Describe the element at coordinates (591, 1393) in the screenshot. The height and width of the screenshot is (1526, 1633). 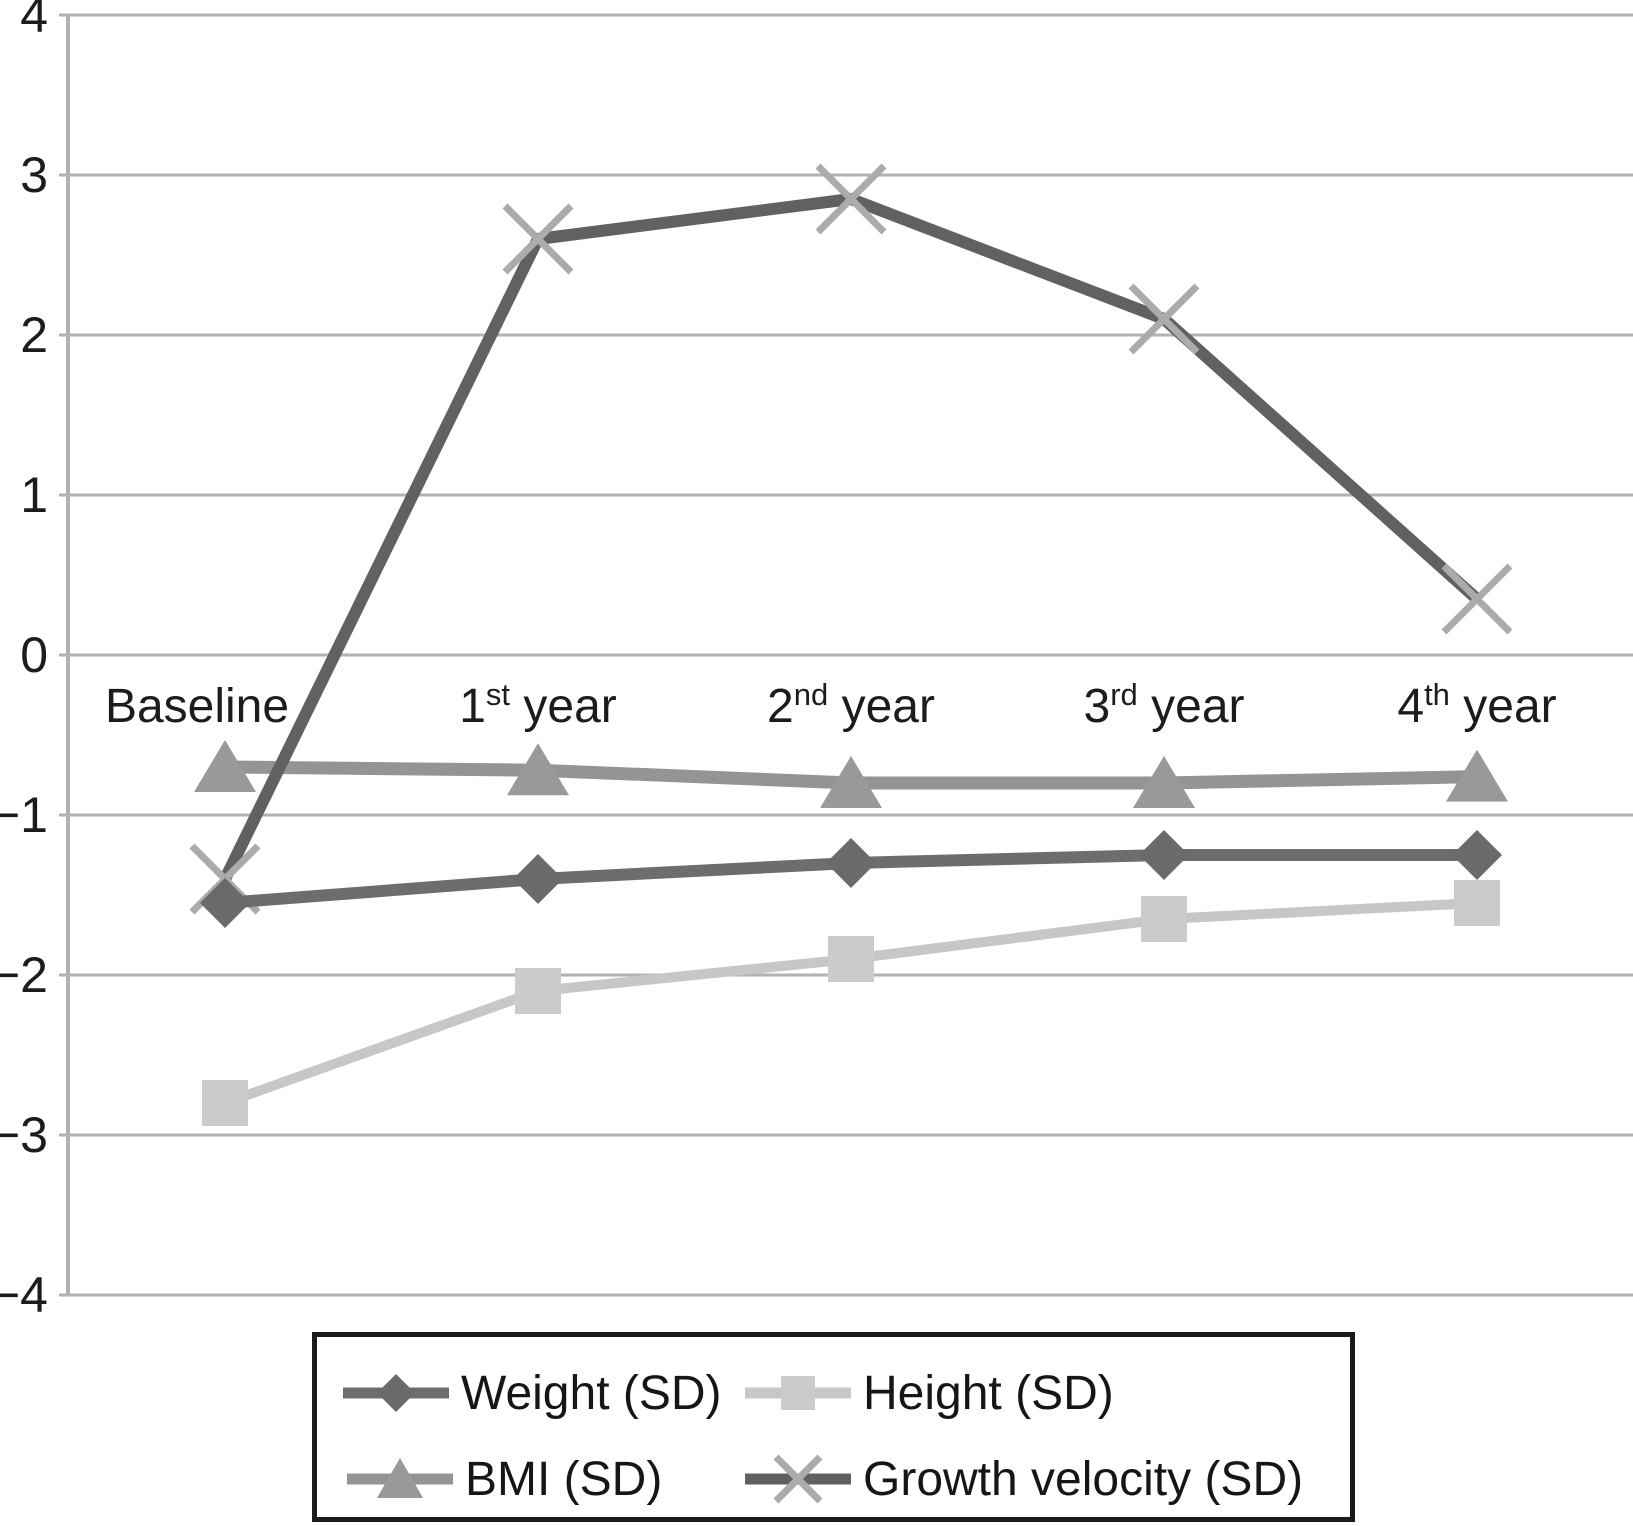
I see `legend-label-weight: Weight (SD)` at that location.